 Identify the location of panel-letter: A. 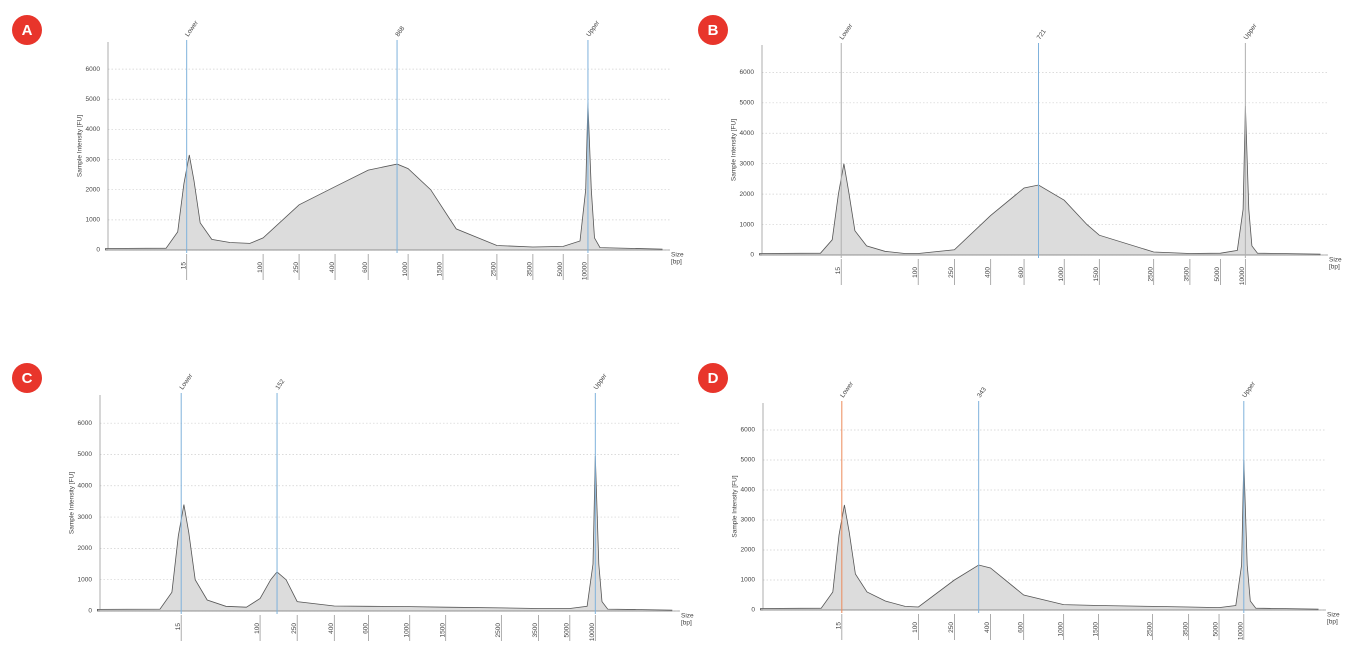
(27, 30).